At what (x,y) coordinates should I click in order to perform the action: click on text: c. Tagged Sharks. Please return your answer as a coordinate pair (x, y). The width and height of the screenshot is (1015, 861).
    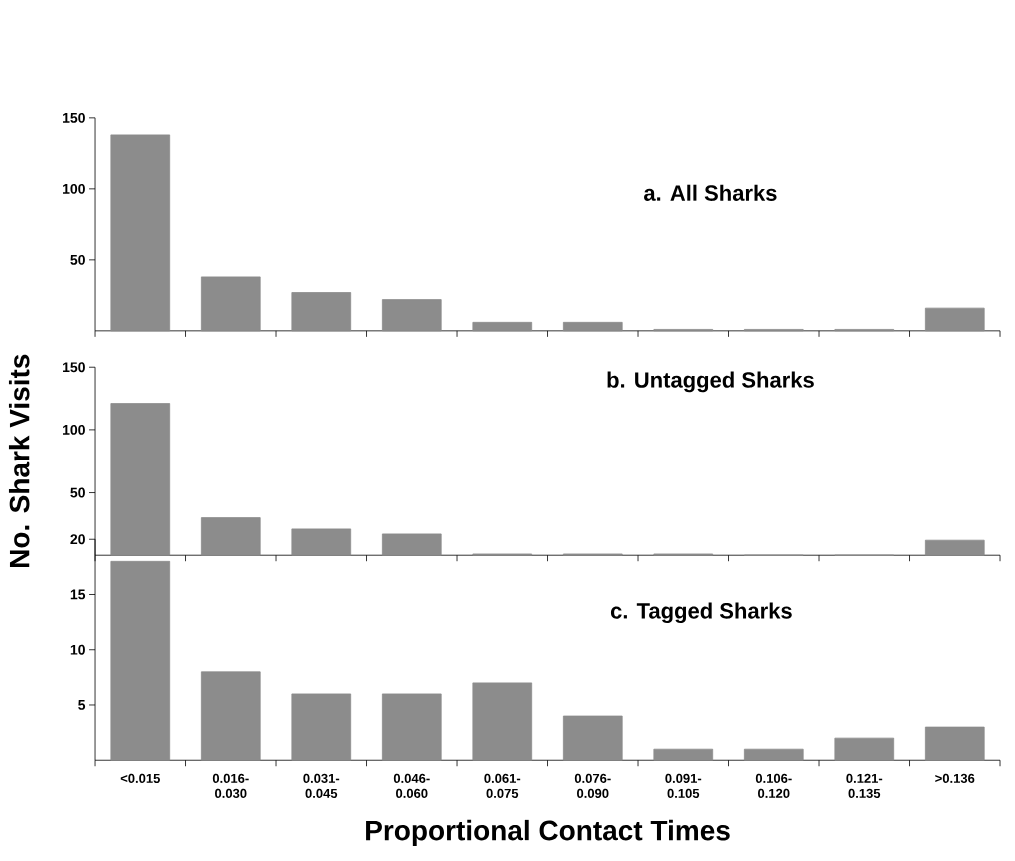
    Looking at the image, I should click on (701, 613).